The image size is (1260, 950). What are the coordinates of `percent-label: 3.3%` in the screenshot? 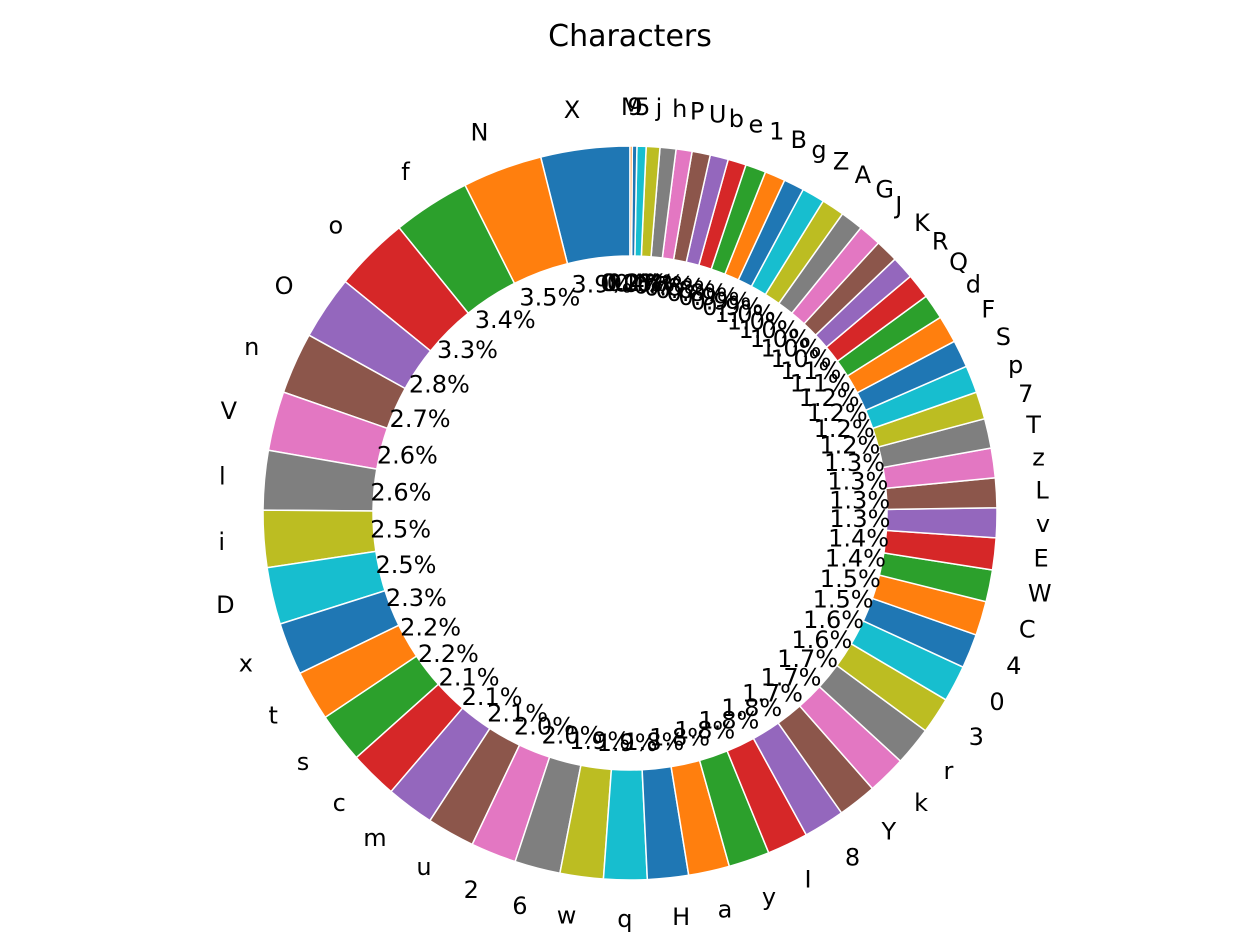 It's located at (467, 350).